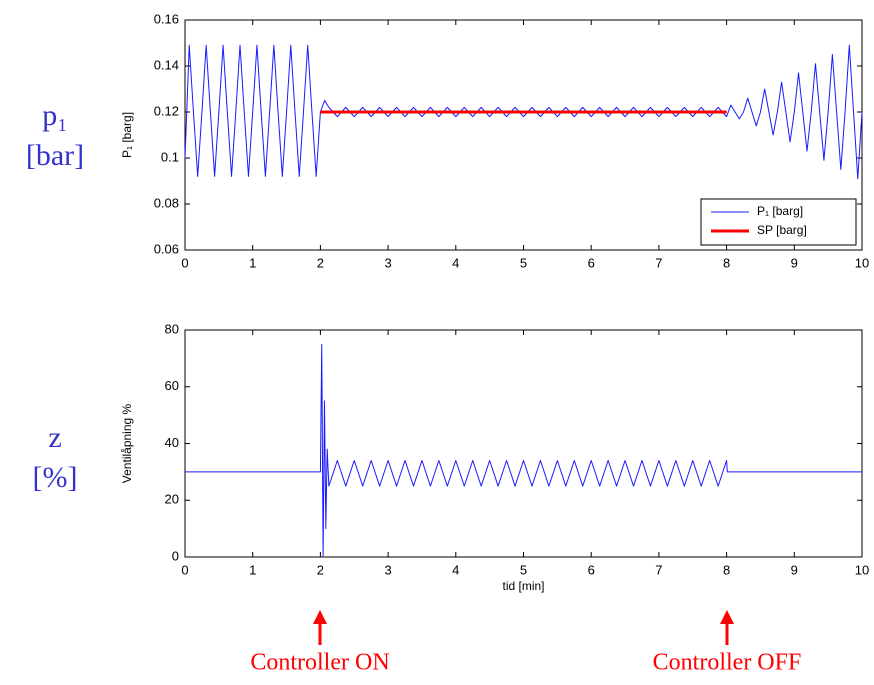  Describe the element at coordinates (166, 202) in the screenshot. I see `y-tick-label: 0.08` at that location.